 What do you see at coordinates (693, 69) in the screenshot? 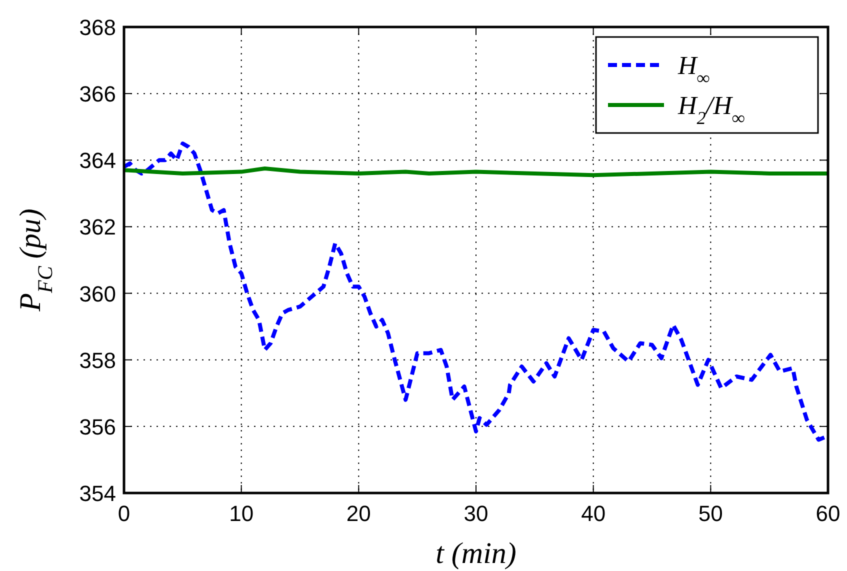
I see `legend-label: H$_{∞}$` at bounding box center [693, 69].